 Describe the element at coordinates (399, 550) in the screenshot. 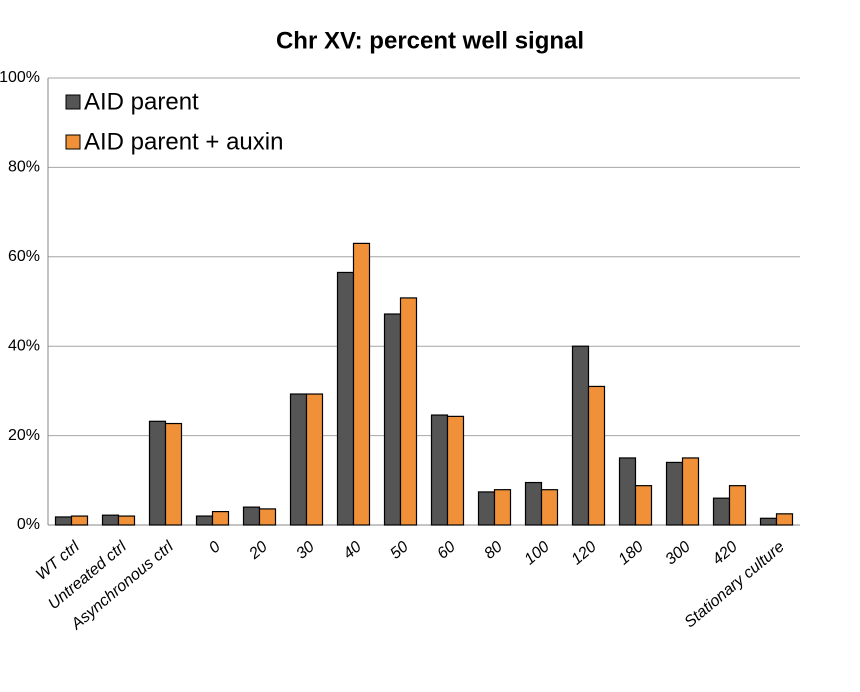

I see `x-tick-label: 50` at that location.